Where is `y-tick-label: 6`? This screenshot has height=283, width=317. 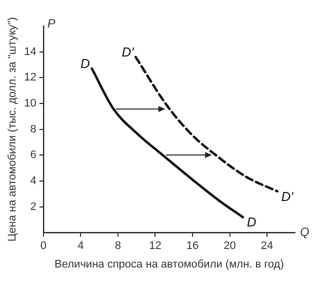 y-tick-label: 6 is located at coordinates (33, 155).